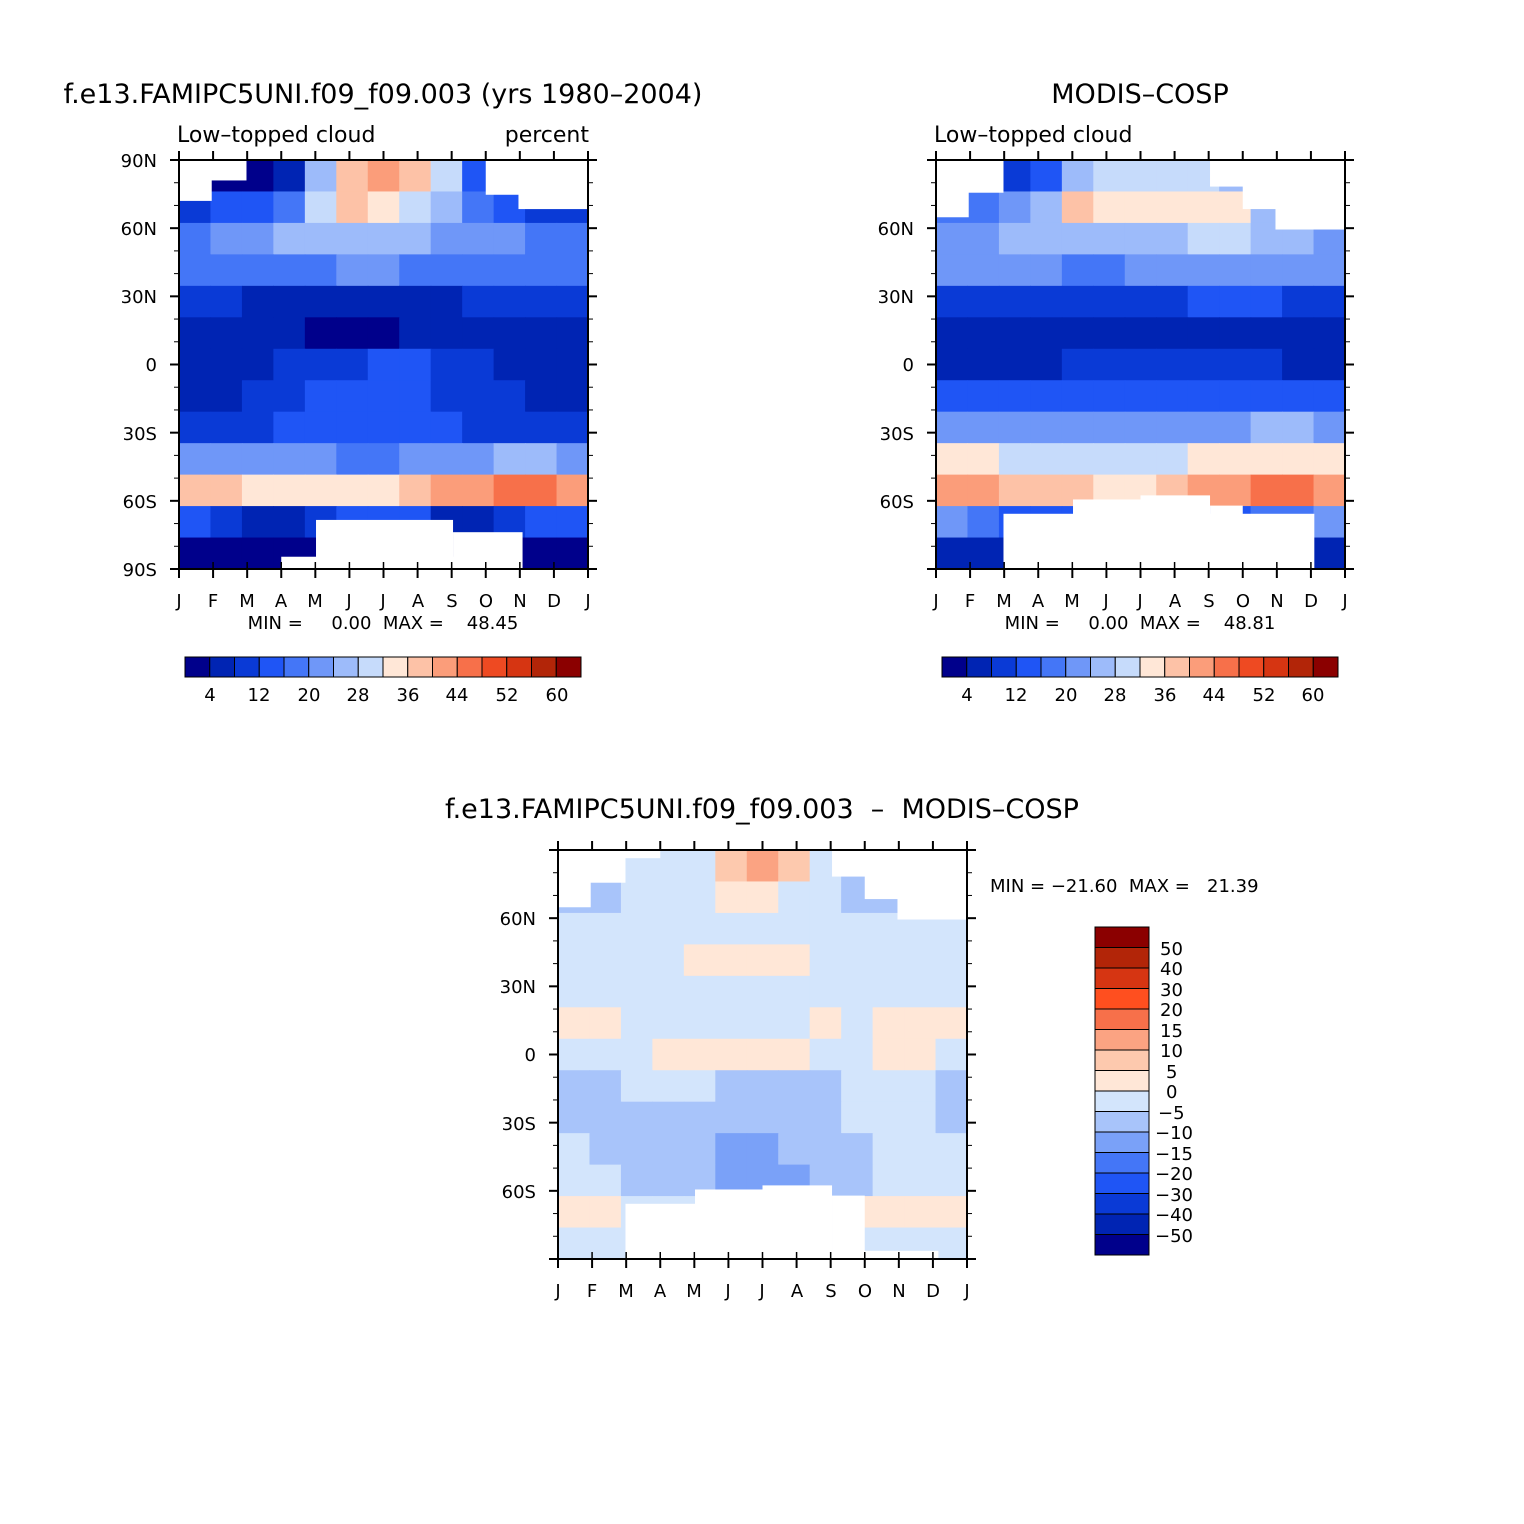  Describe the element at coordinates (897, 434) in the screenshot. I see `y-tick-label: 30S` at that location.